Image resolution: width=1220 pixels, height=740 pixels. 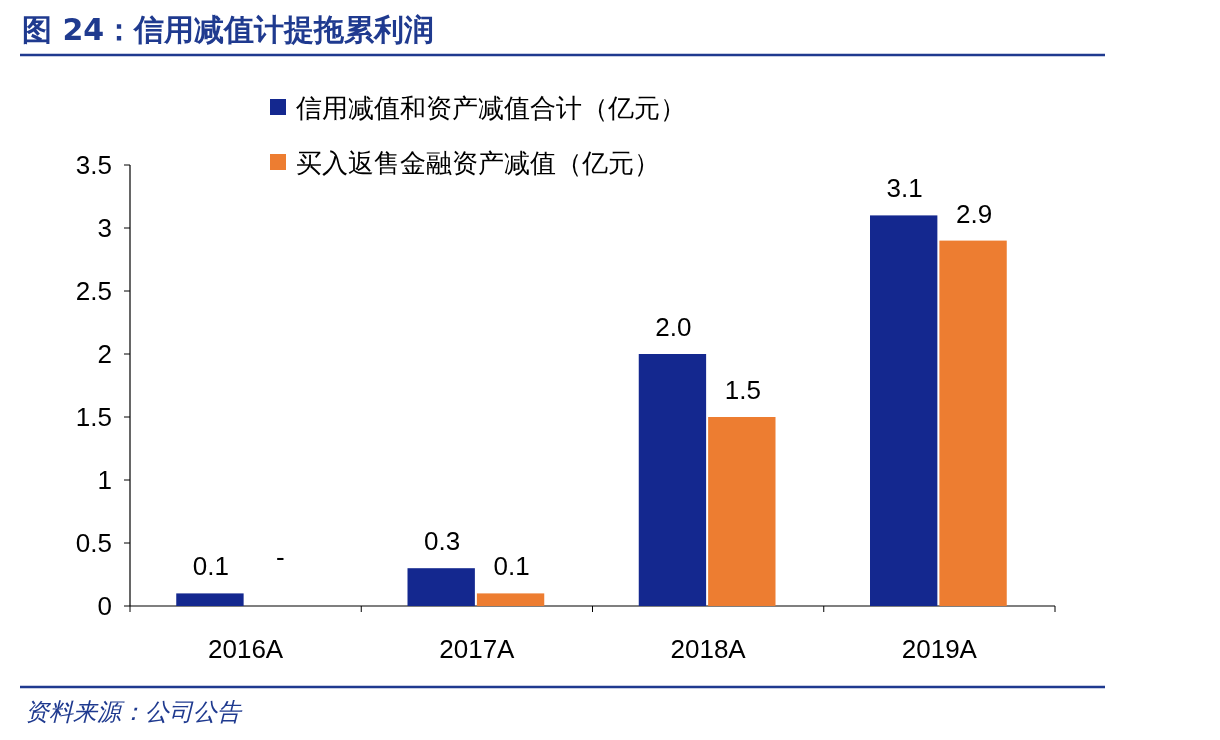 I want to click on data-label: 3.1, so click(x=904, y=188).